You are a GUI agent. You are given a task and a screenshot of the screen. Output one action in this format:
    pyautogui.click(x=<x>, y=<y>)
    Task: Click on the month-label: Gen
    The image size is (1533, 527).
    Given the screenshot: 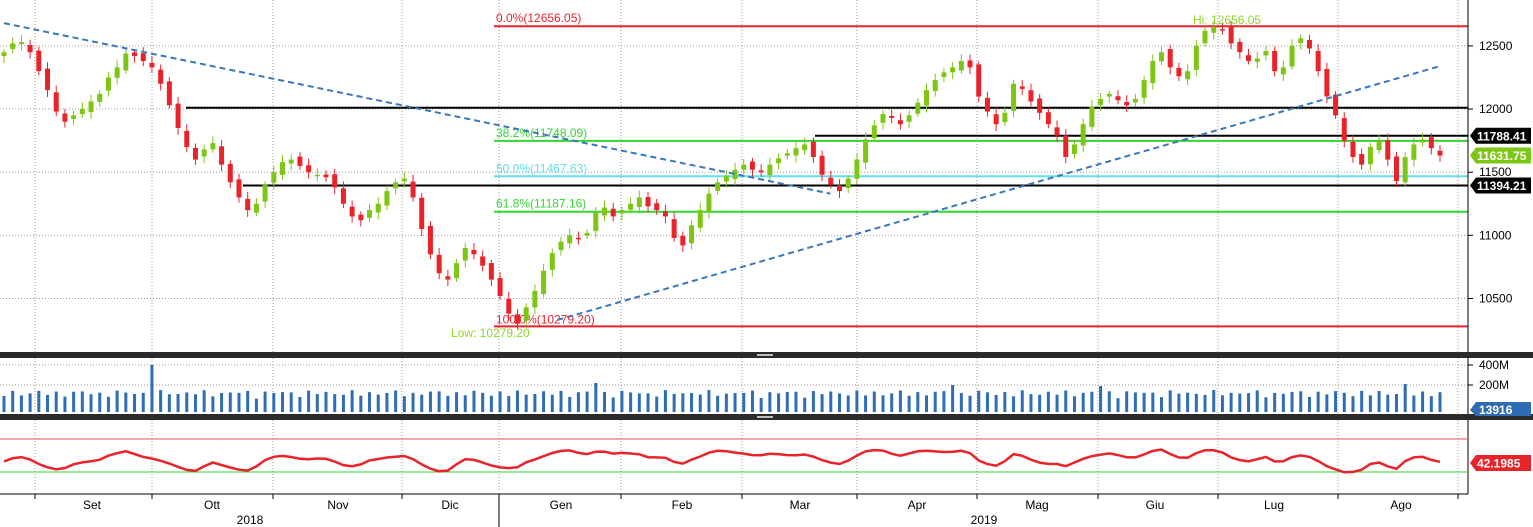 What is the action you would take?
    pyautogui.click(x=561, y=505)
    